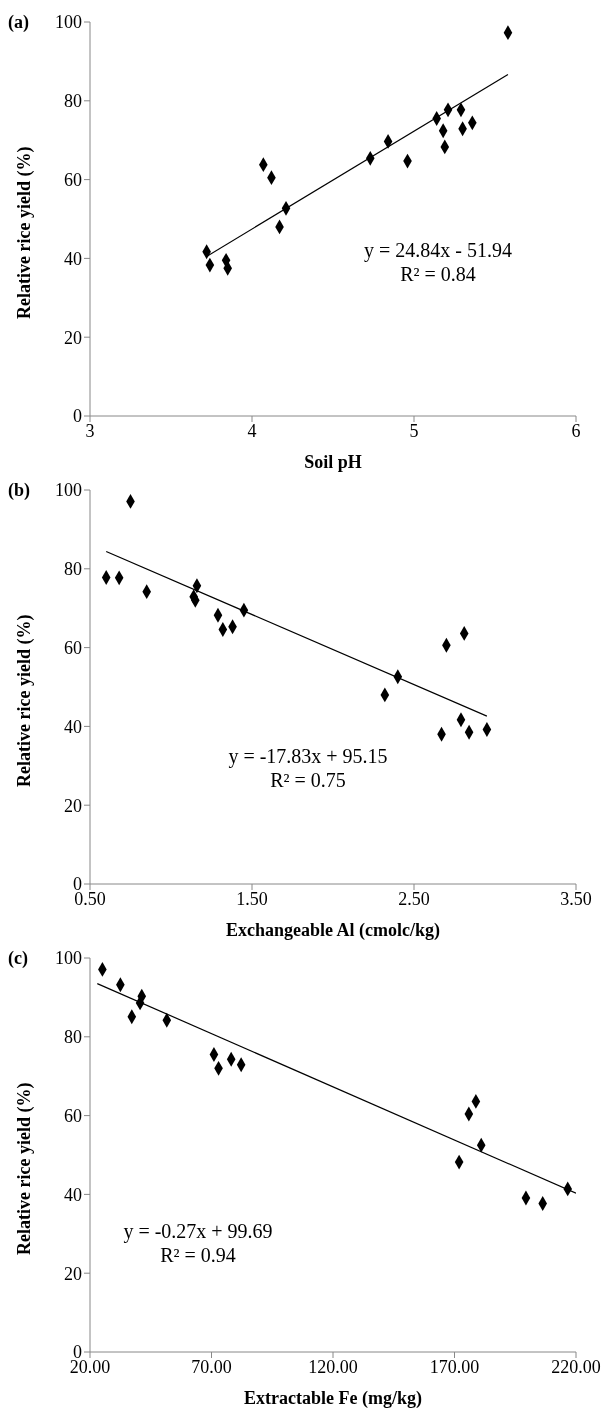 This screenshot has height=1421, width=614. Describe the element at coordinates (308, 756) in the screenshot. I see `annotation: y = -17.83x + 95.15` at that location.